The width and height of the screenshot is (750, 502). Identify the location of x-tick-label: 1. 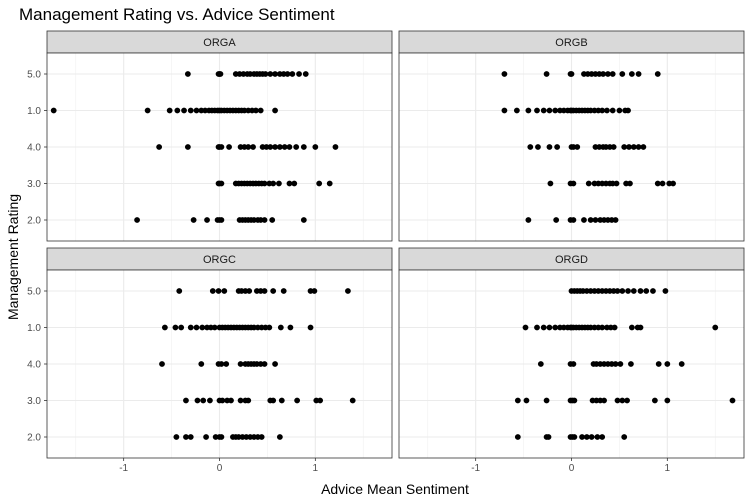
(668, 468).